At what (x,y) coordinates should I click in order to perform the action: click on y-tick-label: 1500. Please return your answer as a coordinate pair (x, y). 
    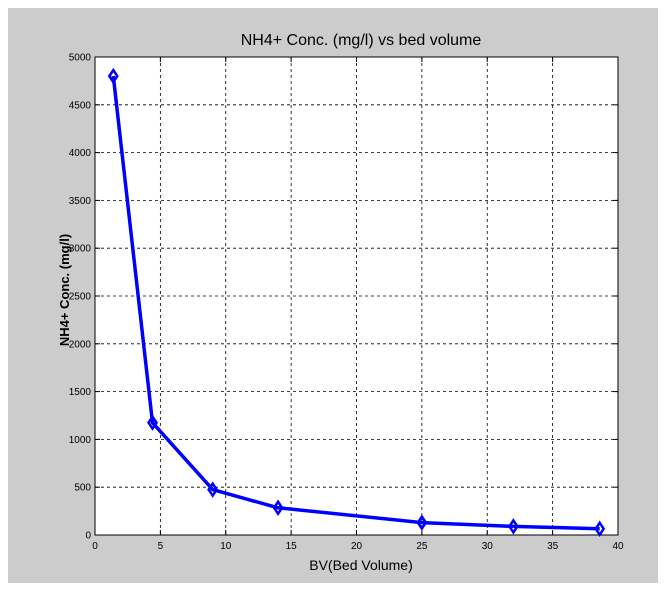
    Looking at the image, I should click on (80, 392).